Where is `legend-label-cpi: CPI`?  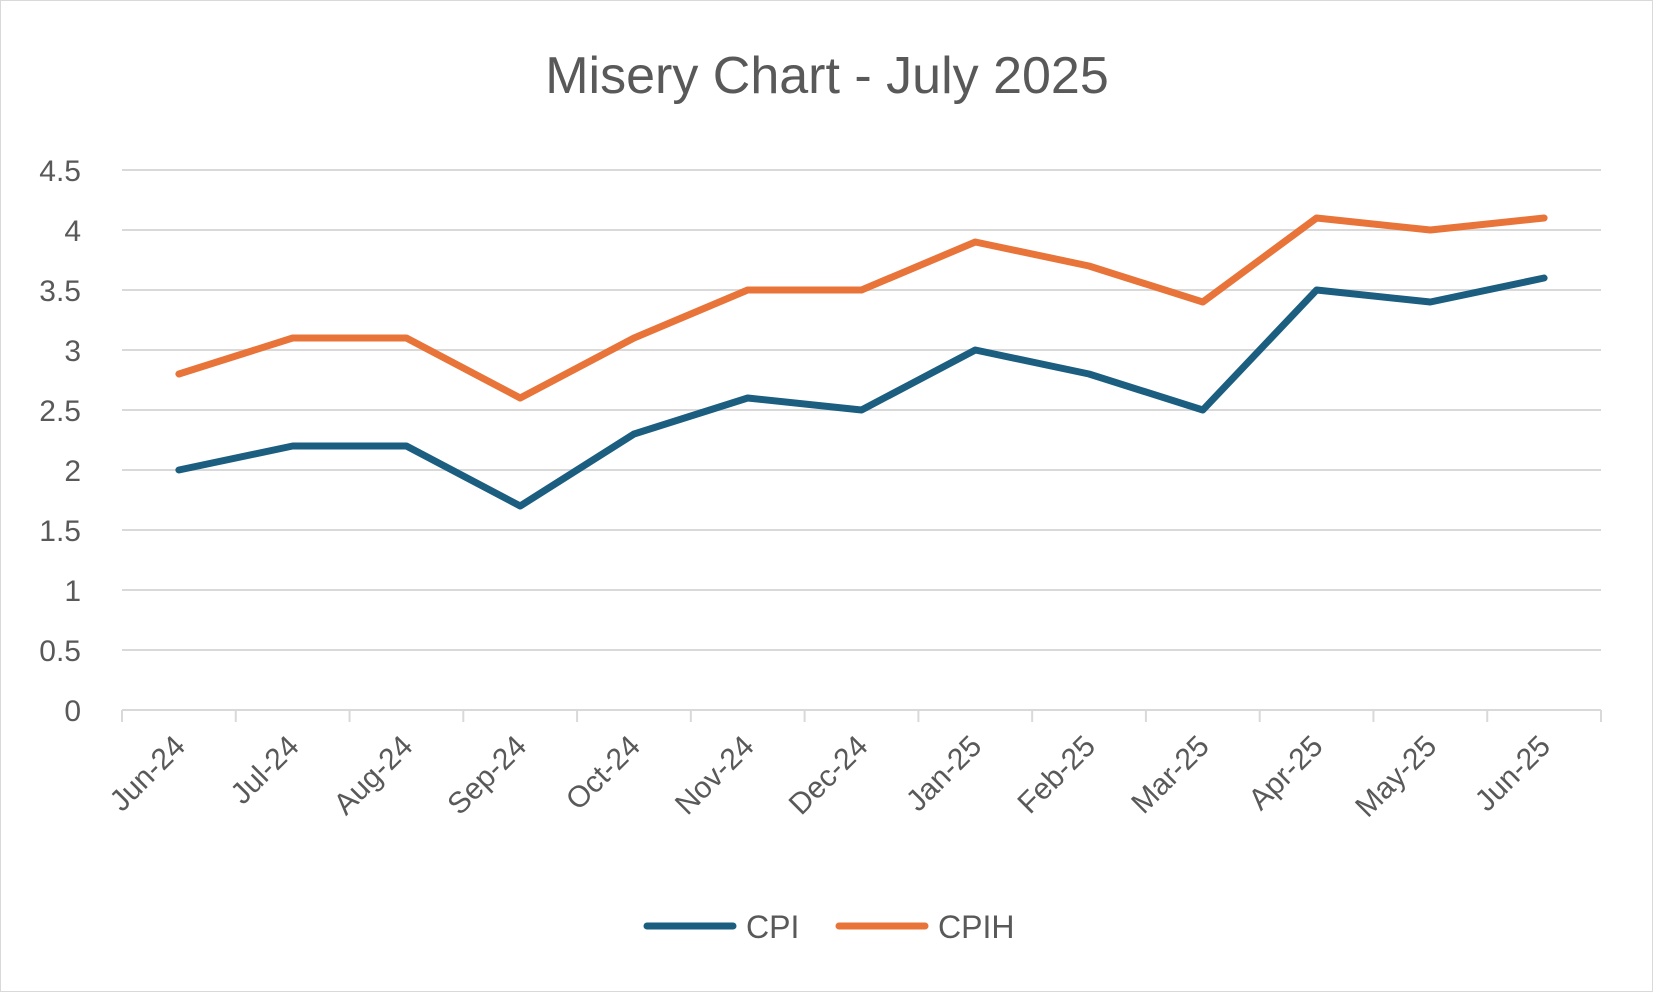
legend-label-cpi: CPI is located at coordinates (772, 927).